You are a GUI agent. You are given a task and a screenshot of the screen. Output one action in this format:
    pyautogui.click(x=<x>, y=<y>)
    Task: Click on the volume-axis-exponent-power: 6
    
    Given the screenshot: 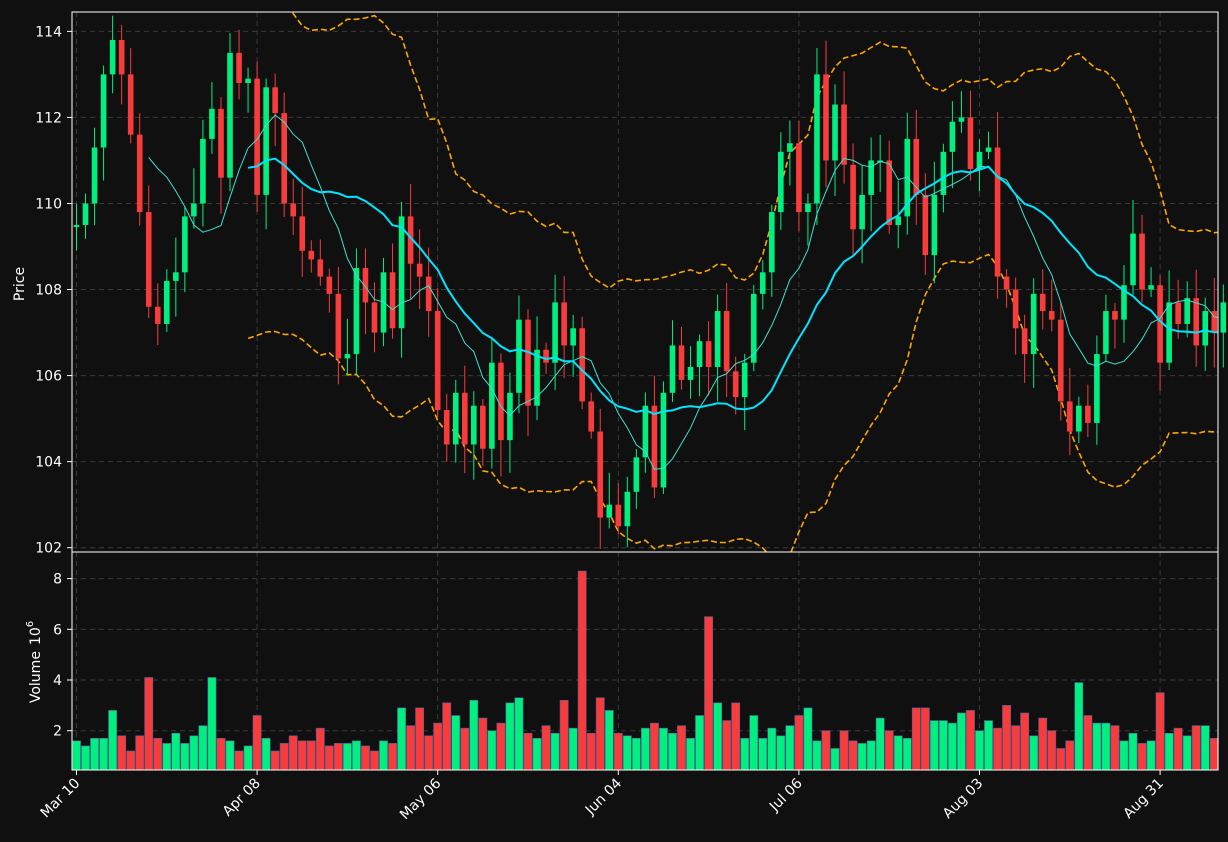 What is the action you would take?
    pyautogui.click(x=30, y=624)
    